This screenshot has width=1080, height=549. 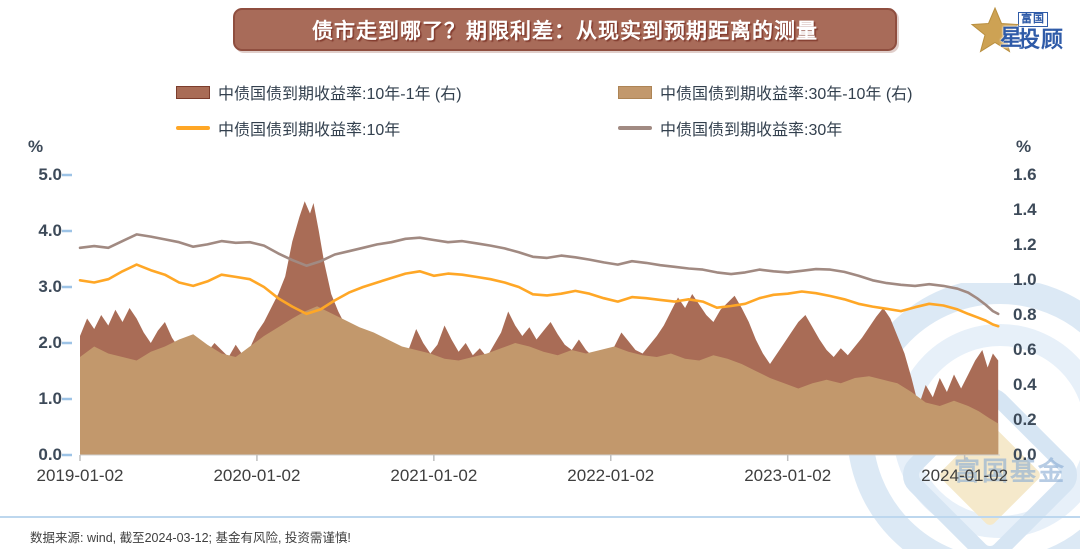 I want to click on brand-logo: 星 富国 投顾, so click(x=1017, y=31).